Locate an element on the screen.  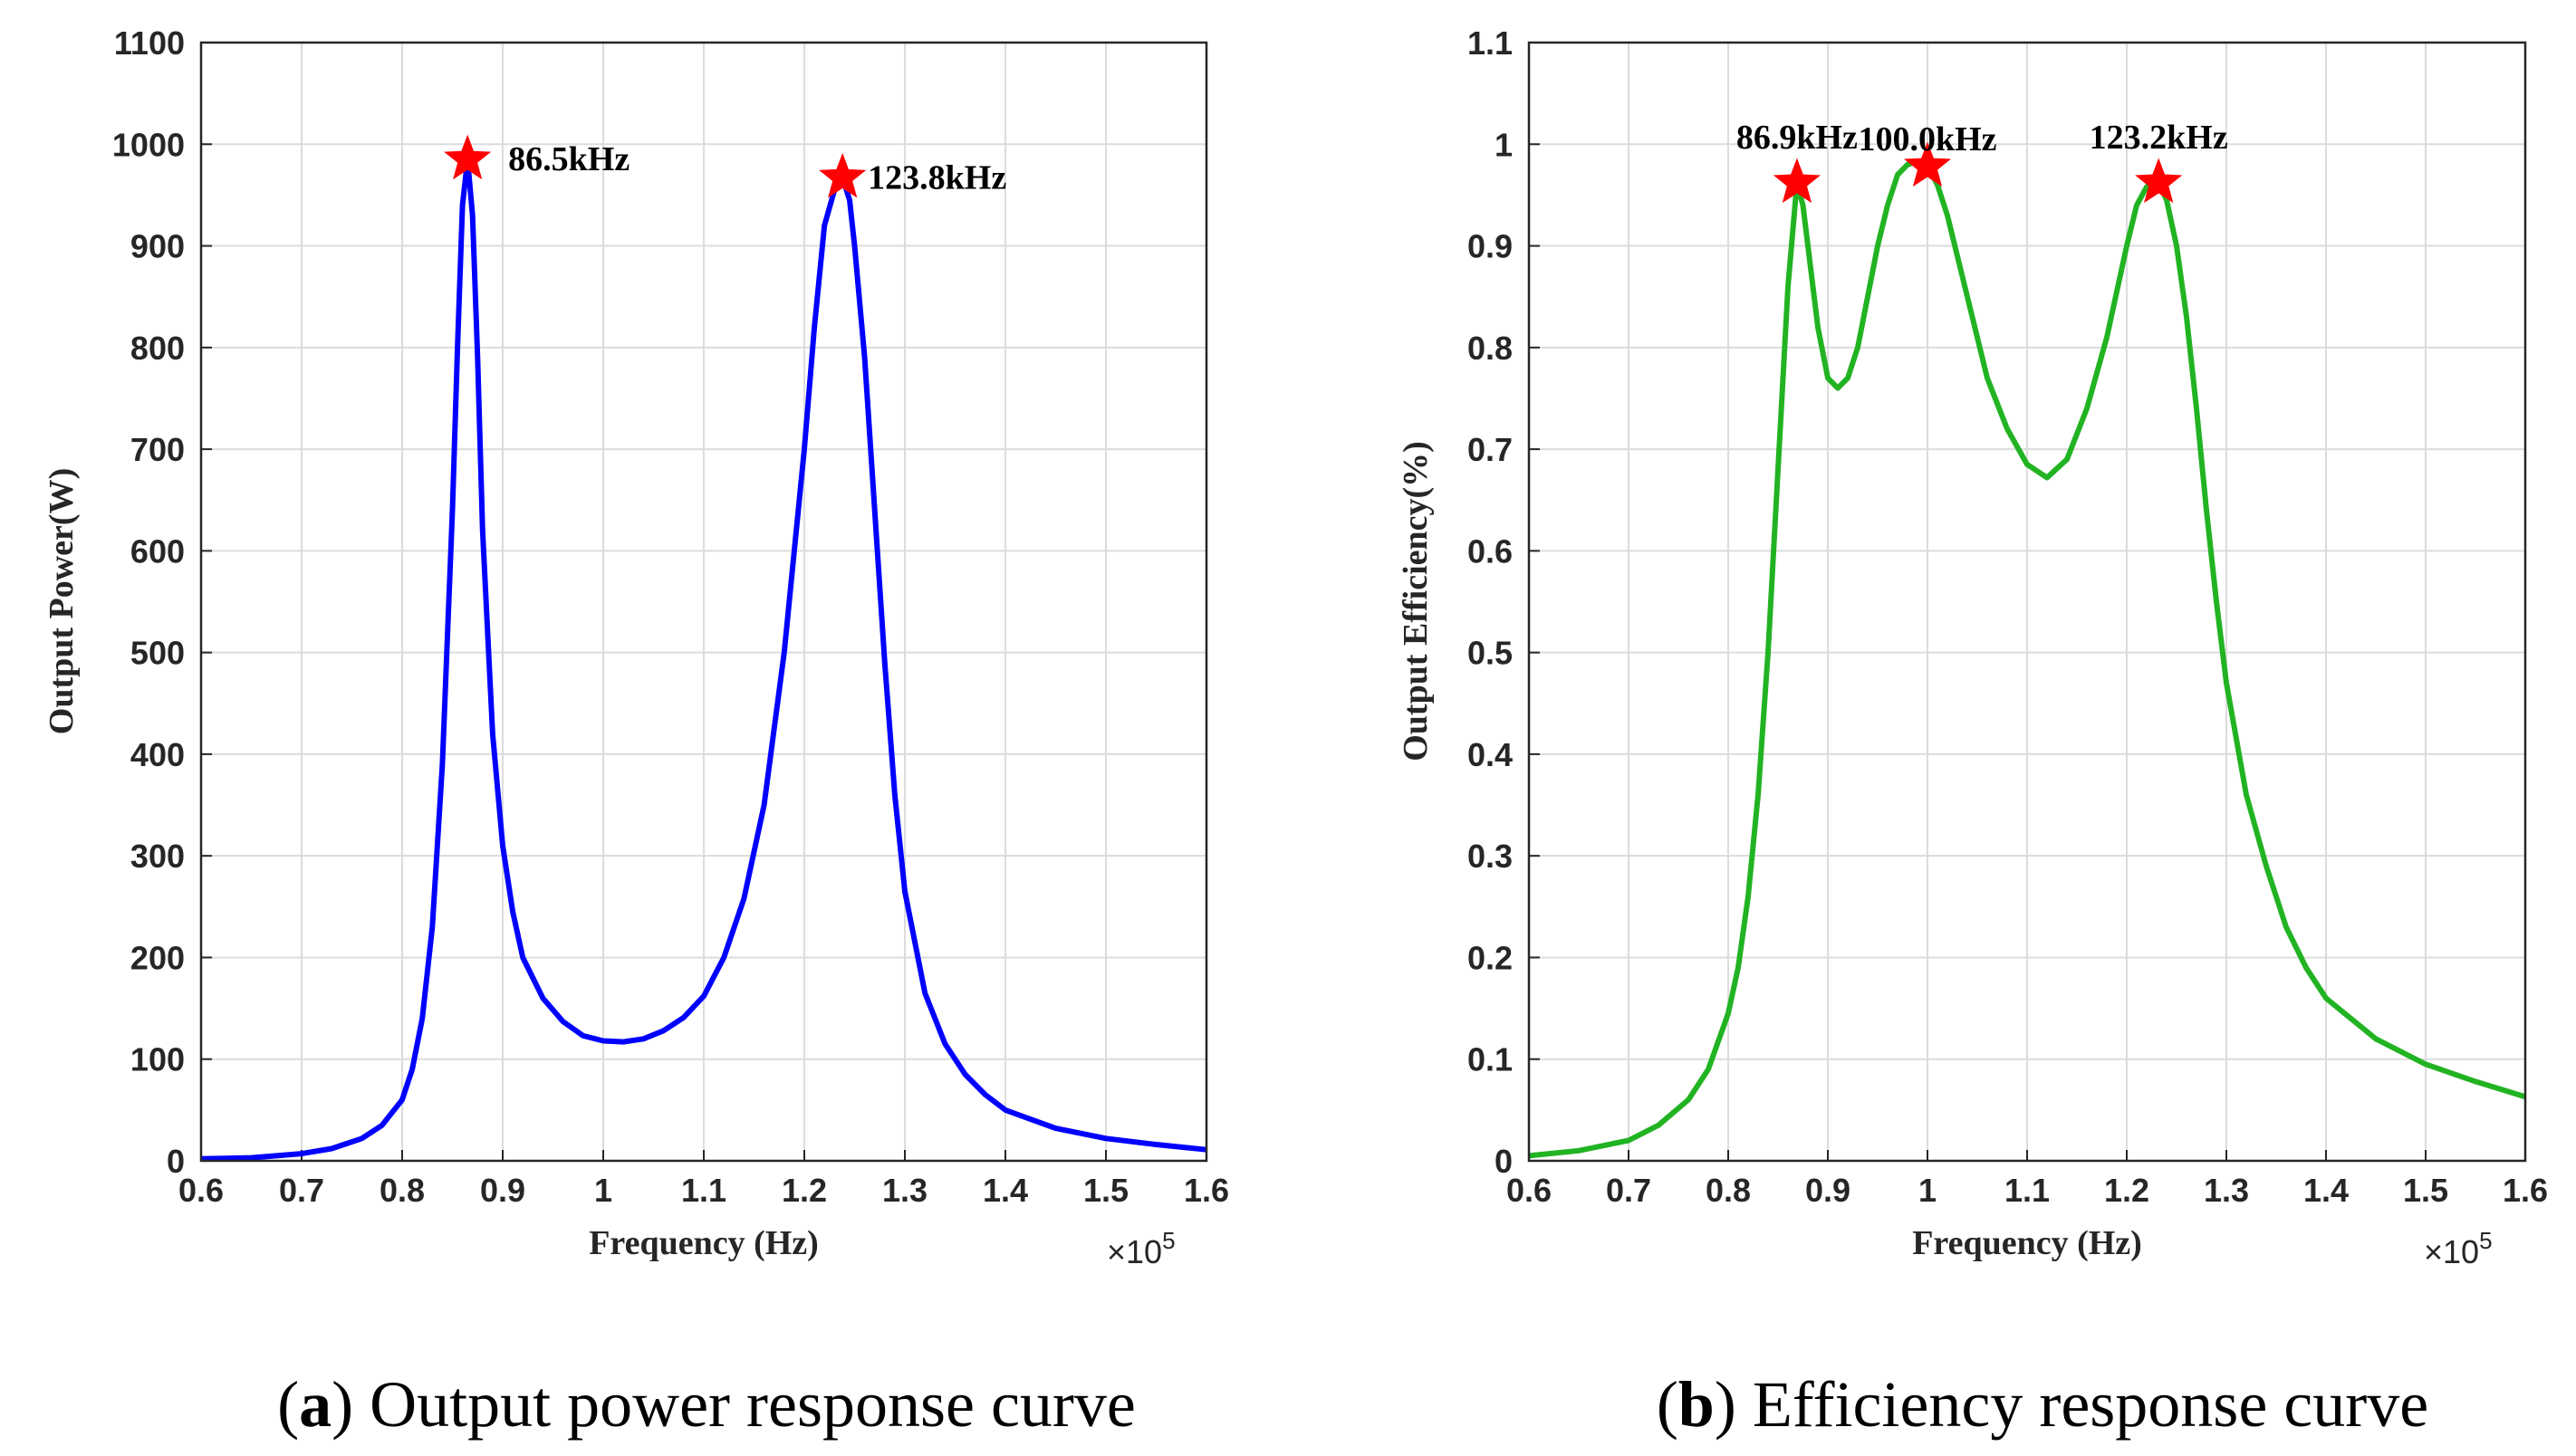
x-axis-label-a: Frequency (Hz) is located at coordinates (704, 1243).